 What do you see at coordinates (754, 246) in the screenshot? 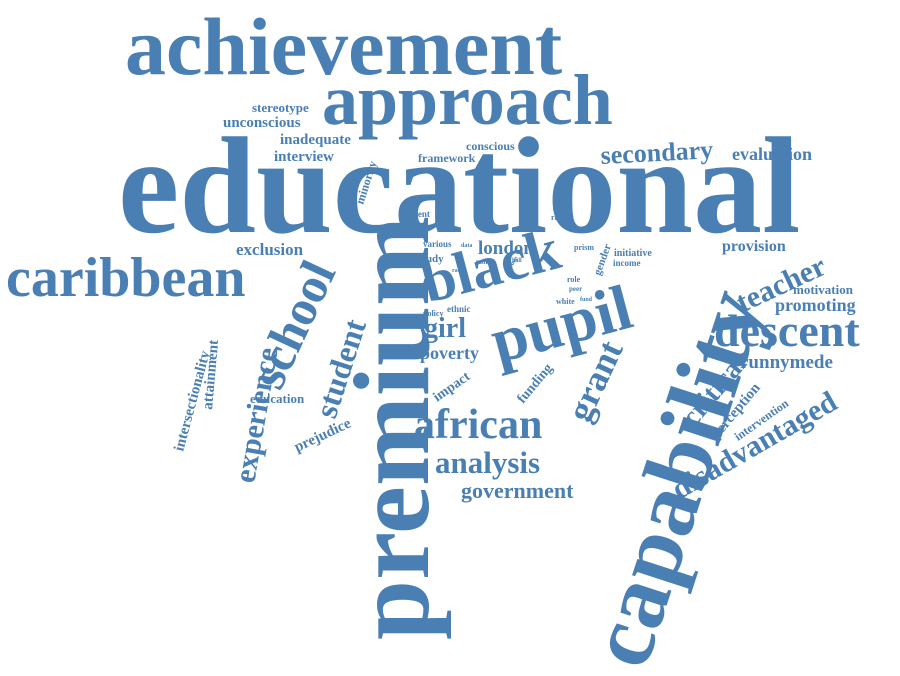
I see `word-provision: provision` at bounding box center [754, 246].